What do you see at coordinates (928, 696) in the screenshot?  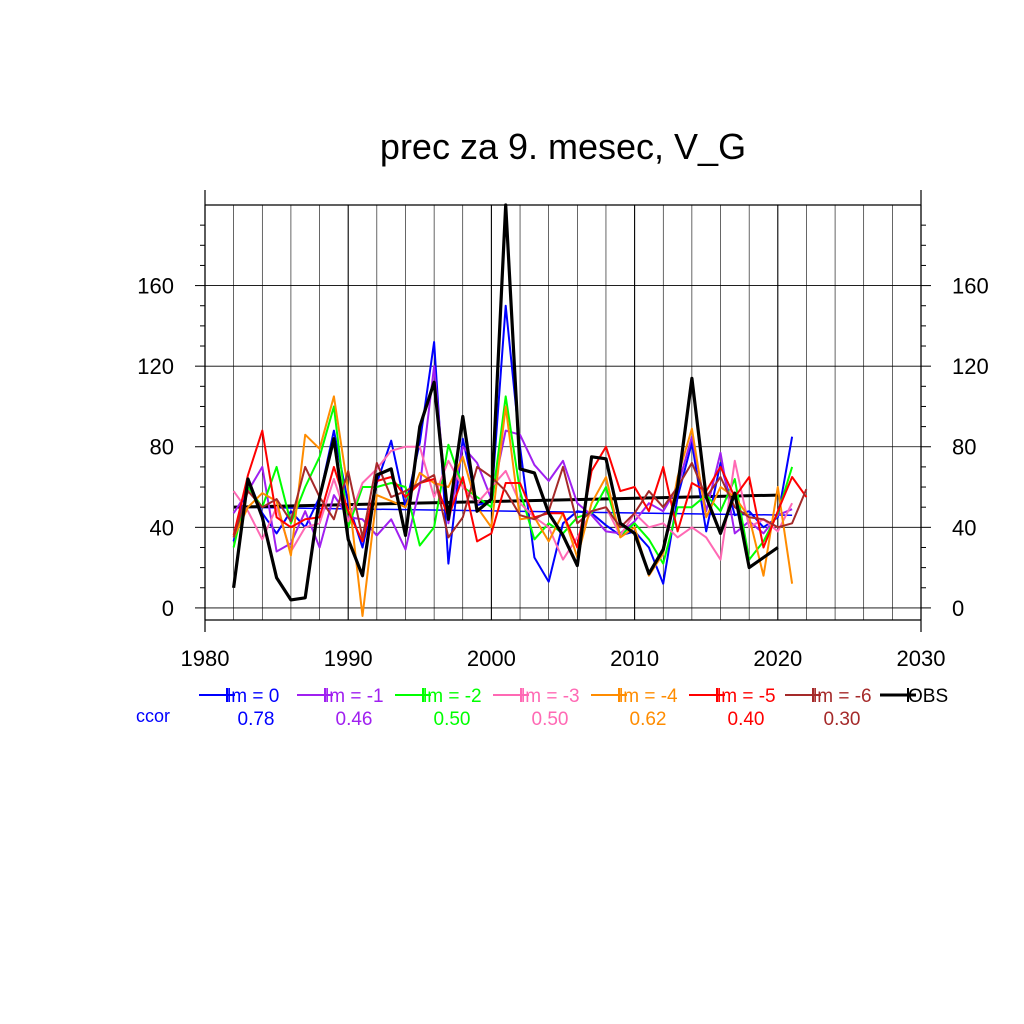 I see `legend-label: OBS` at bounding box center [928, 696].